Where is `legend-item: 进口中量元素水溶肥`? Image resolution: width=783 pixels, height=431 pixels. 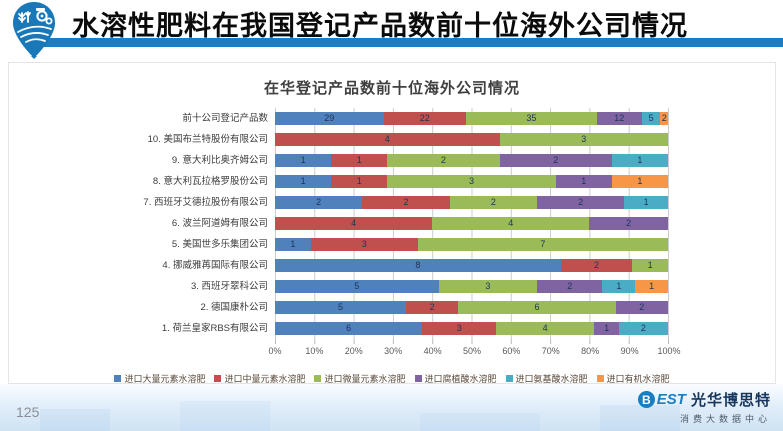
legend-item: 进口中量元素水溶肥 is located at coordinates (259, 378).